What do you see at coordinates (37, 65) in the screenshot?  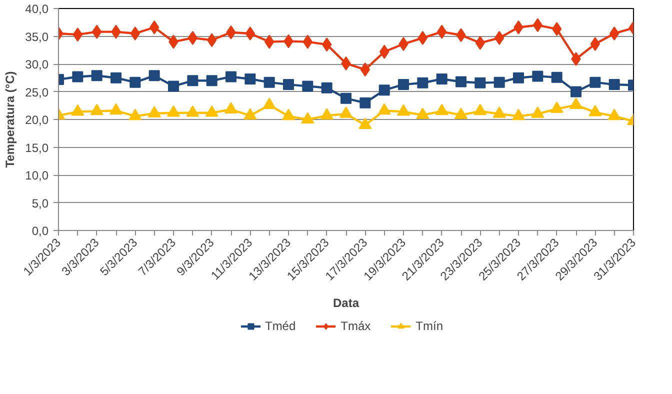 I see `y-tick-label: 30,0` at bounding box center [37, 65].